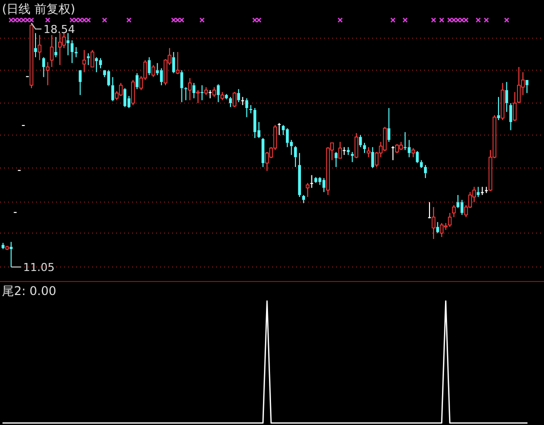 The width and height of the screenshot is (544, 425). Describe the element at coordinates (39, 267) in the screenshot. I see `annotation: 11.05` at that location.